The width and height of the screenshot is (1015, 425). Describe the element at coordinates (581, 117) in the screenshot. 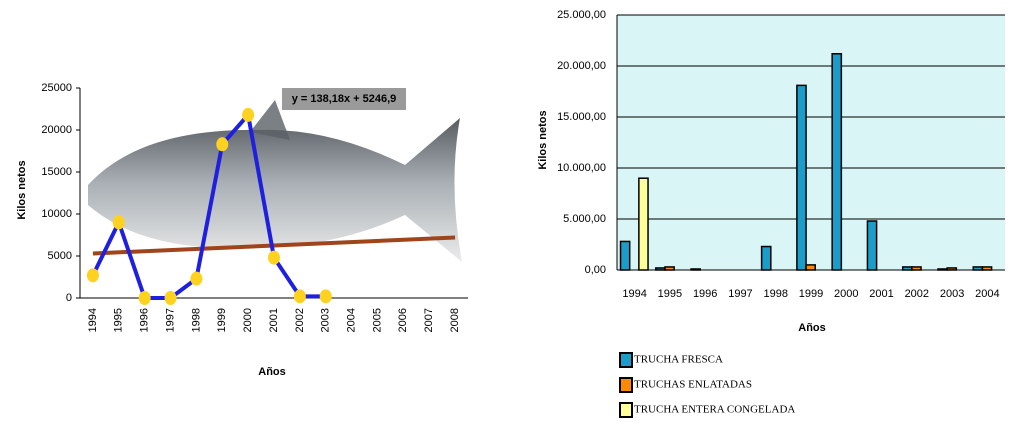

I see `y-tick-label: 15.000,00` at that location.